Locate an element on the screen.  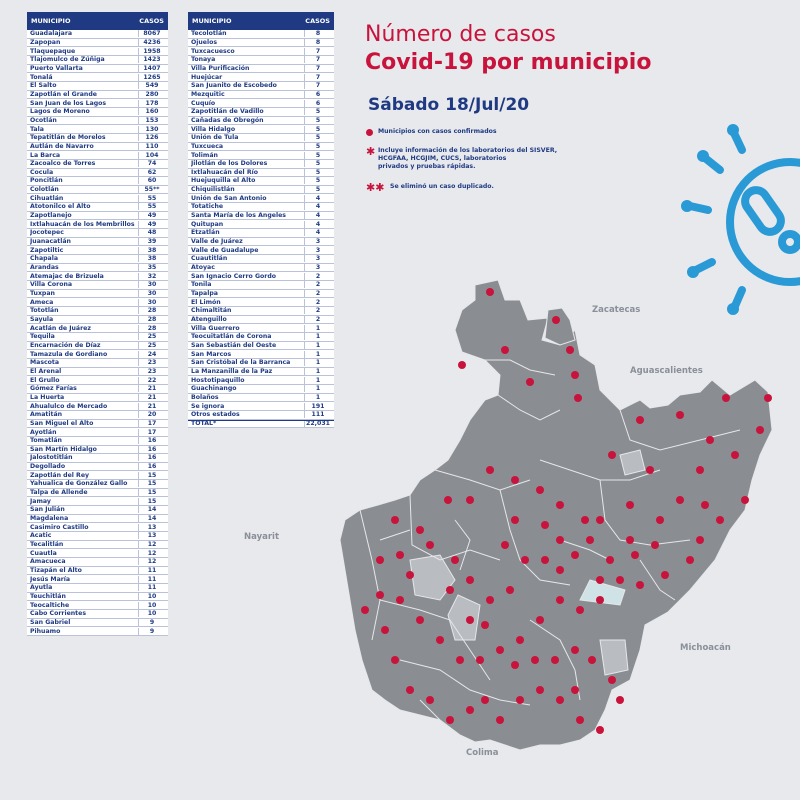
row-casos: 7 is located at coordinates (317, 60).